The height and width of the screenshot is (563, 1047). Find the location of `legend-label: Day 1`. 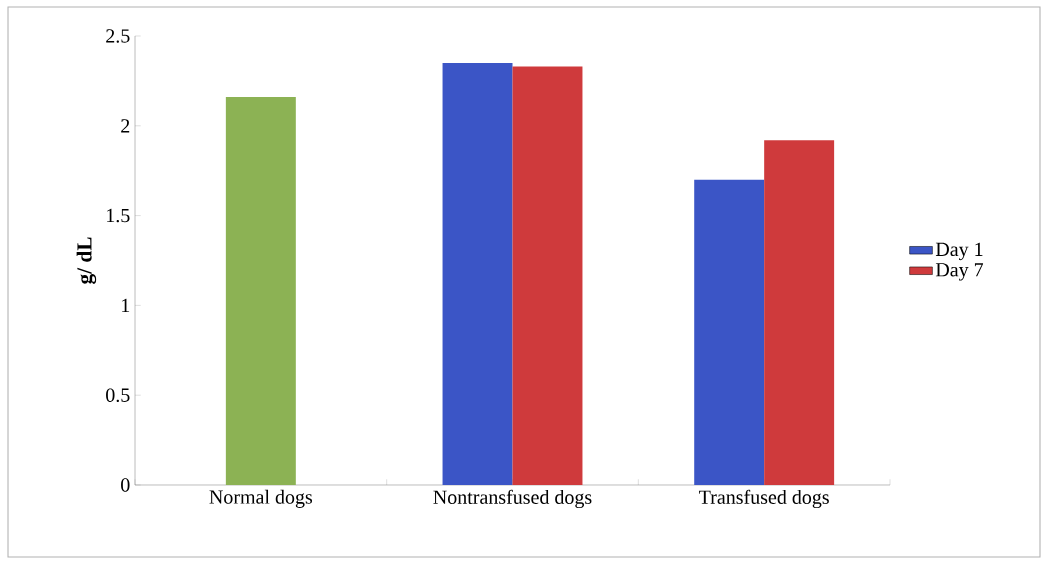

legend-label: Day 1 is located at coordinates (959, 251).